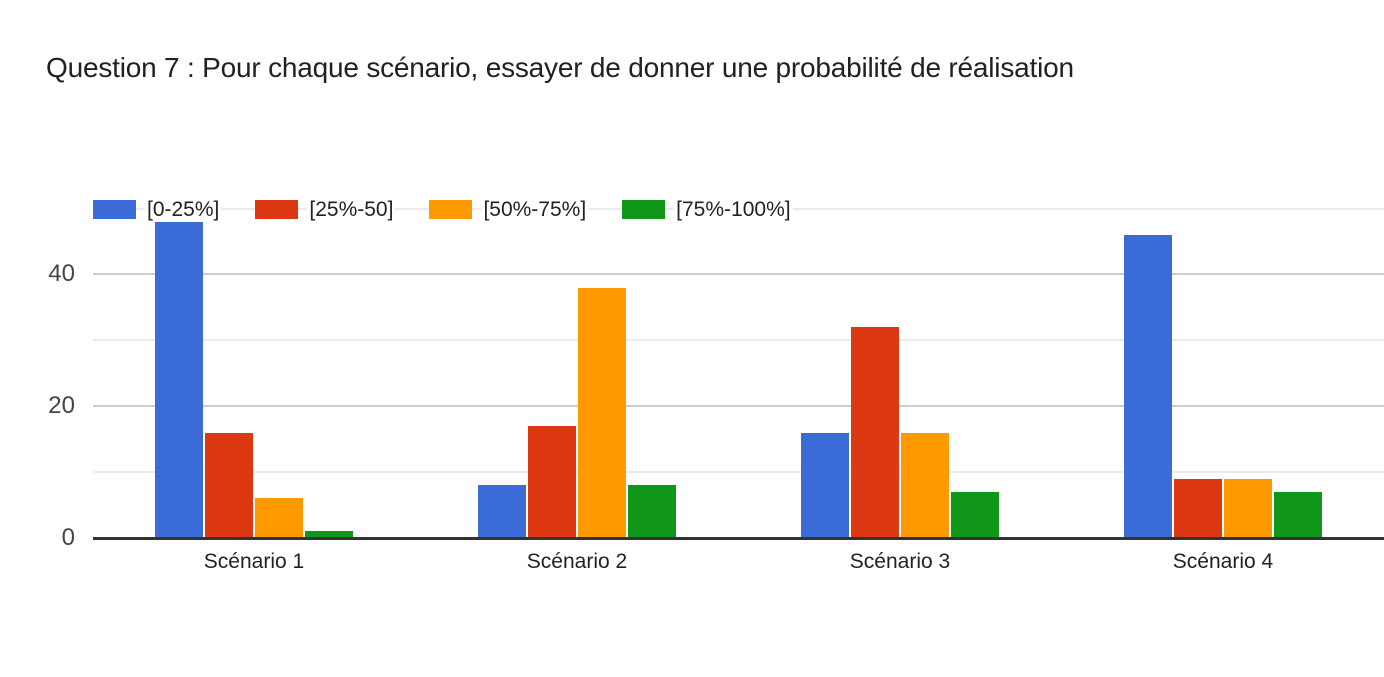 This screenshot has width=1384, height=677. Describe the element at coordinates (975, 515) in the screenshot. I see `bar-scénario-3-series-3` at that location.